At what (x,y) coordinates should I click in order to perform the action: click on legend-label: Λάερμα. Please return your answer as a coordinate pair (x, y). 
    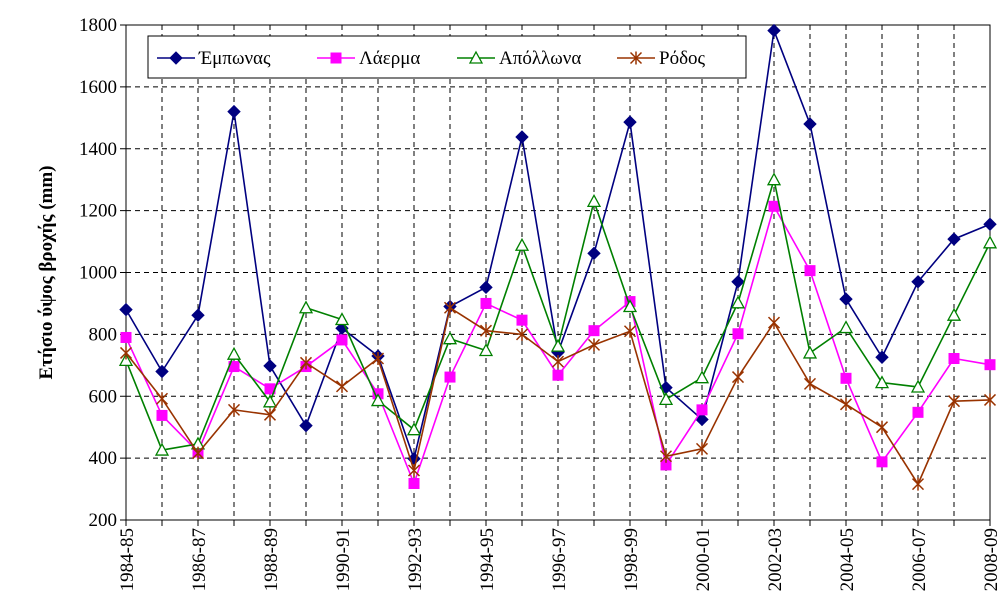
    Looking at the image, I should click on (389, 58).